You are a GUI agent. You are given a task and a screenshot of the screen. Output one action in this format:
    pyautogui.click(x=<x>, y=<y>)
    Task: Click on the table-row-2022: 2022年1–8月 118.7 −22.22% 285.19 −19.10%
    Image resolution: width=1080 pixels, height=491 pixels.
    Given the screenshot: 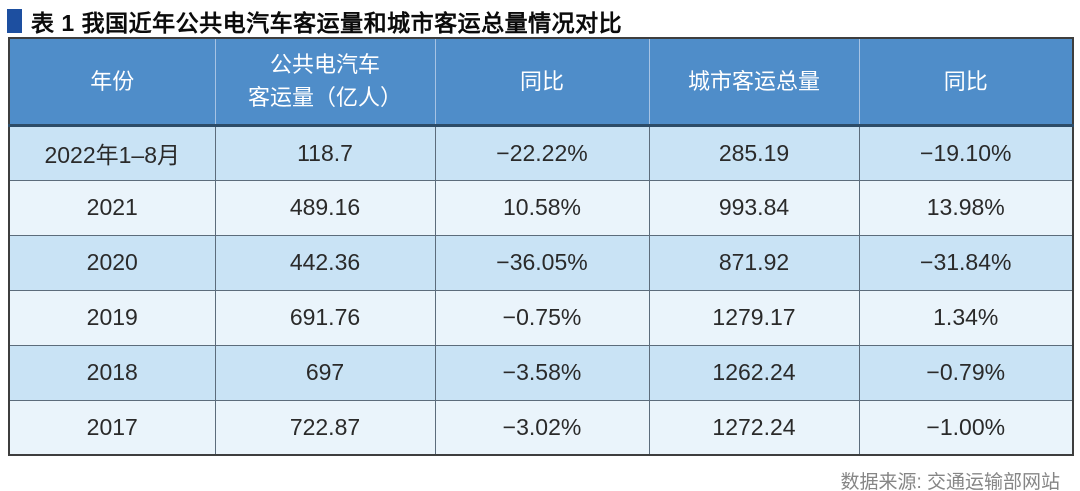 What is the action you would take?
    pyautogui.click(x=541, y=152)
    